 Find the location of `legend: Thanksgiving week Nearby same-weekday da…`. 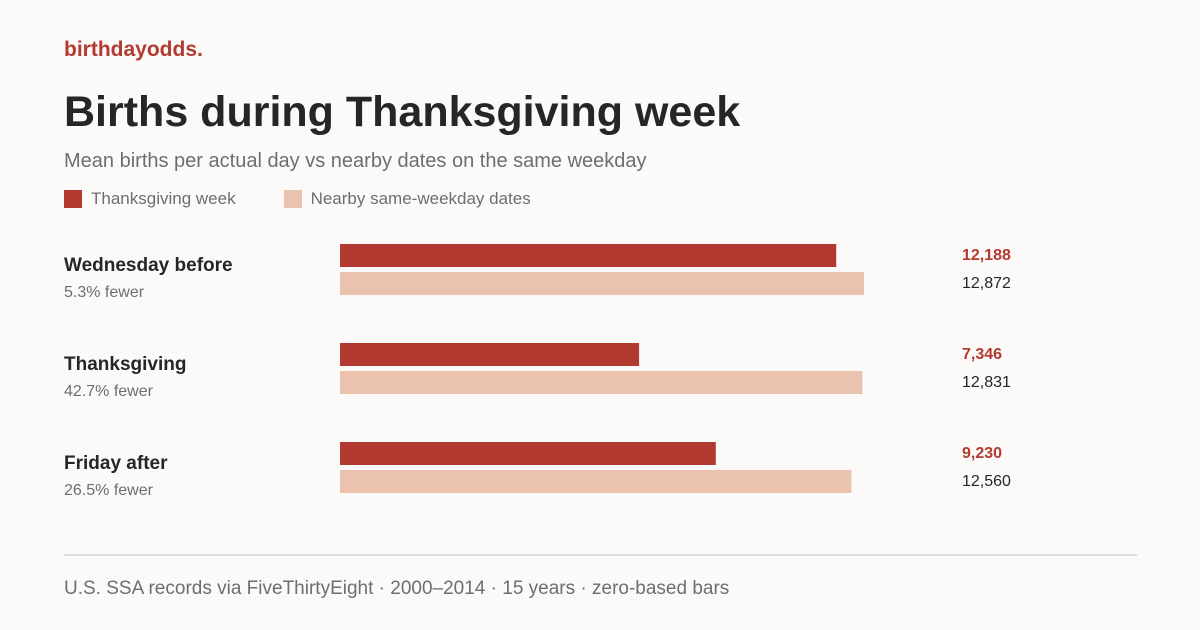

legend: Thanksgiving week Nearby same-weekday da… is located at coordinates (321, 199).